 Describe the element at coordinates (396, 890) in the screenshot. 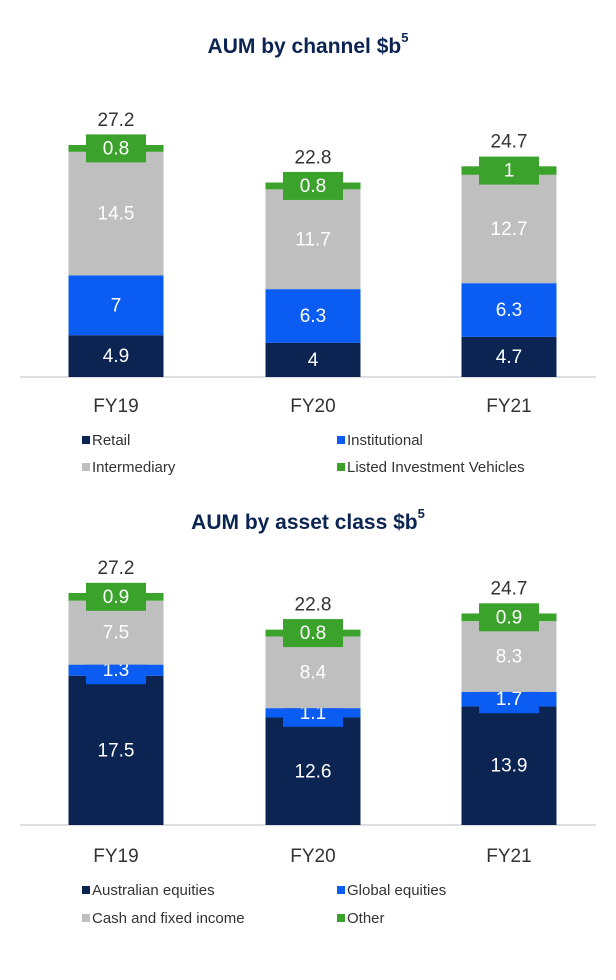

I see `legend-label: Global equities` at that location.